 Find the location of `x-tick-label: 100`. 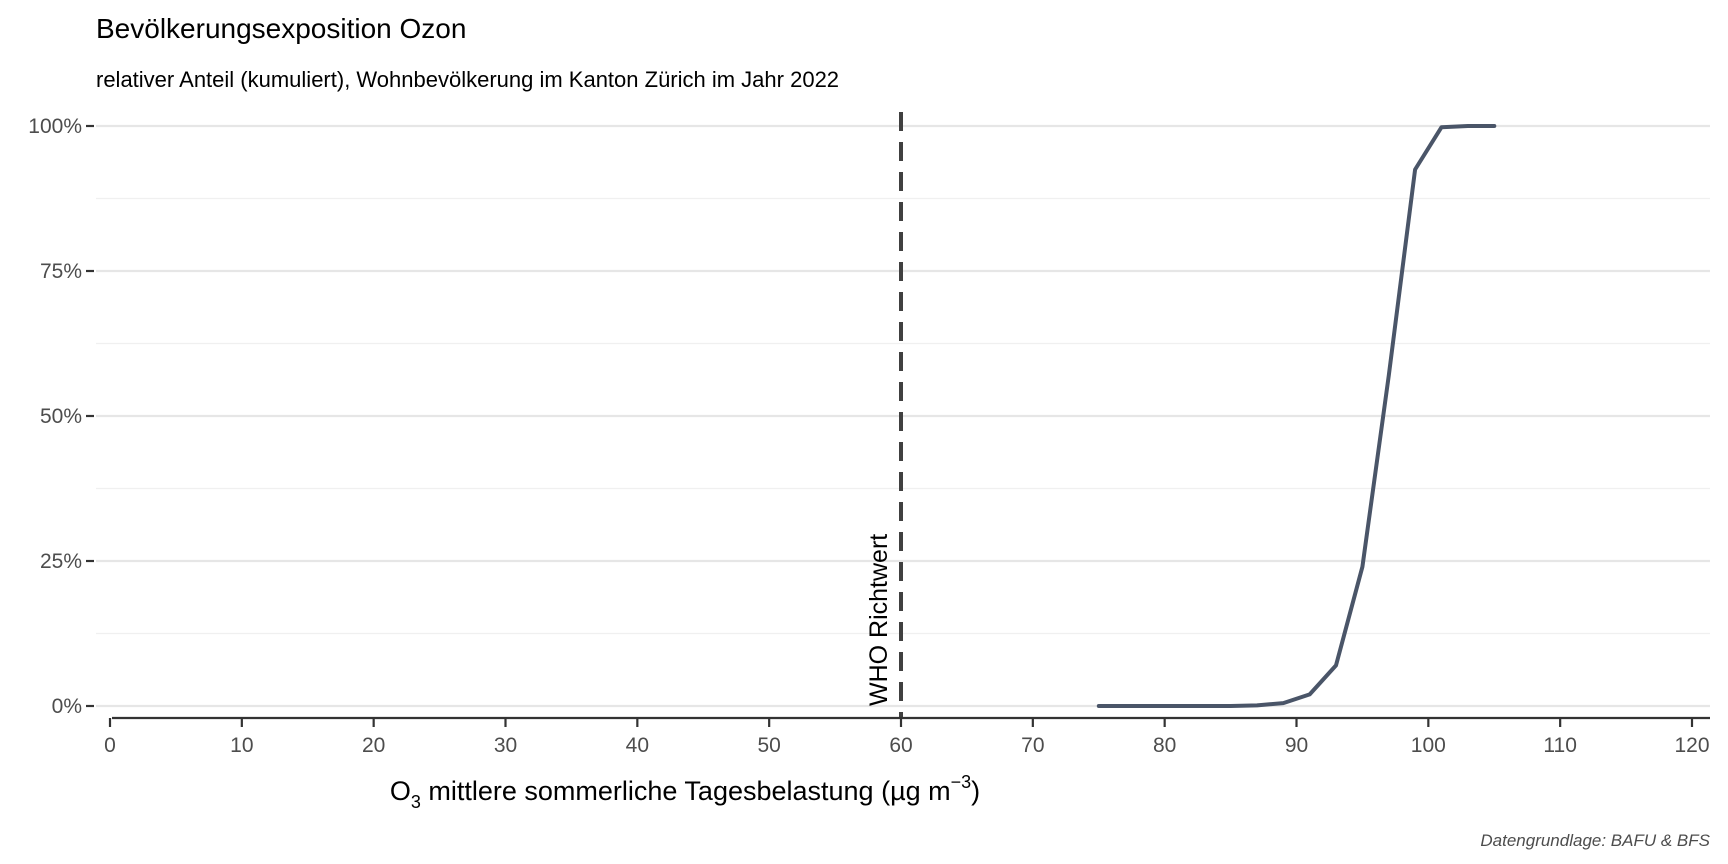

x-tick-label: 100 is located at coordinates (1428, 745).